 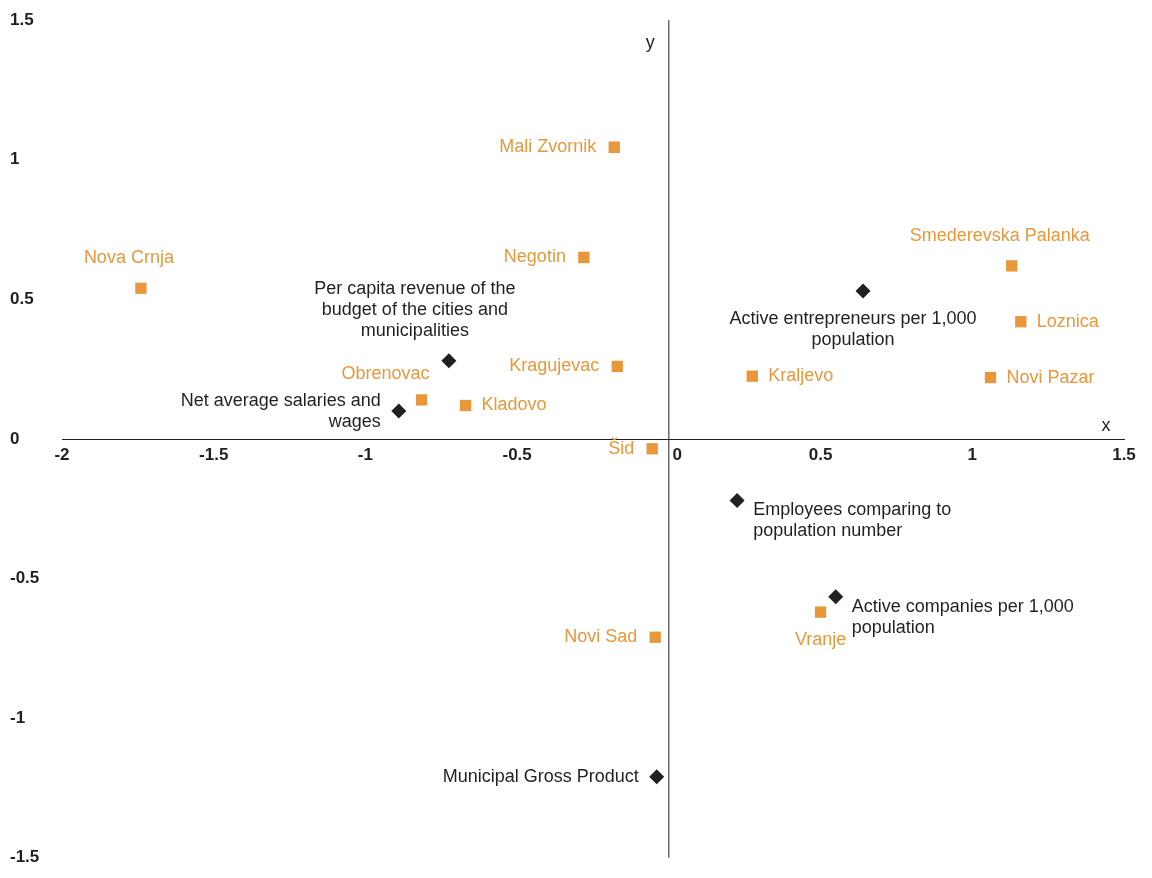 I want to click on y-tick-label: 1, so click(x=15, y=159).